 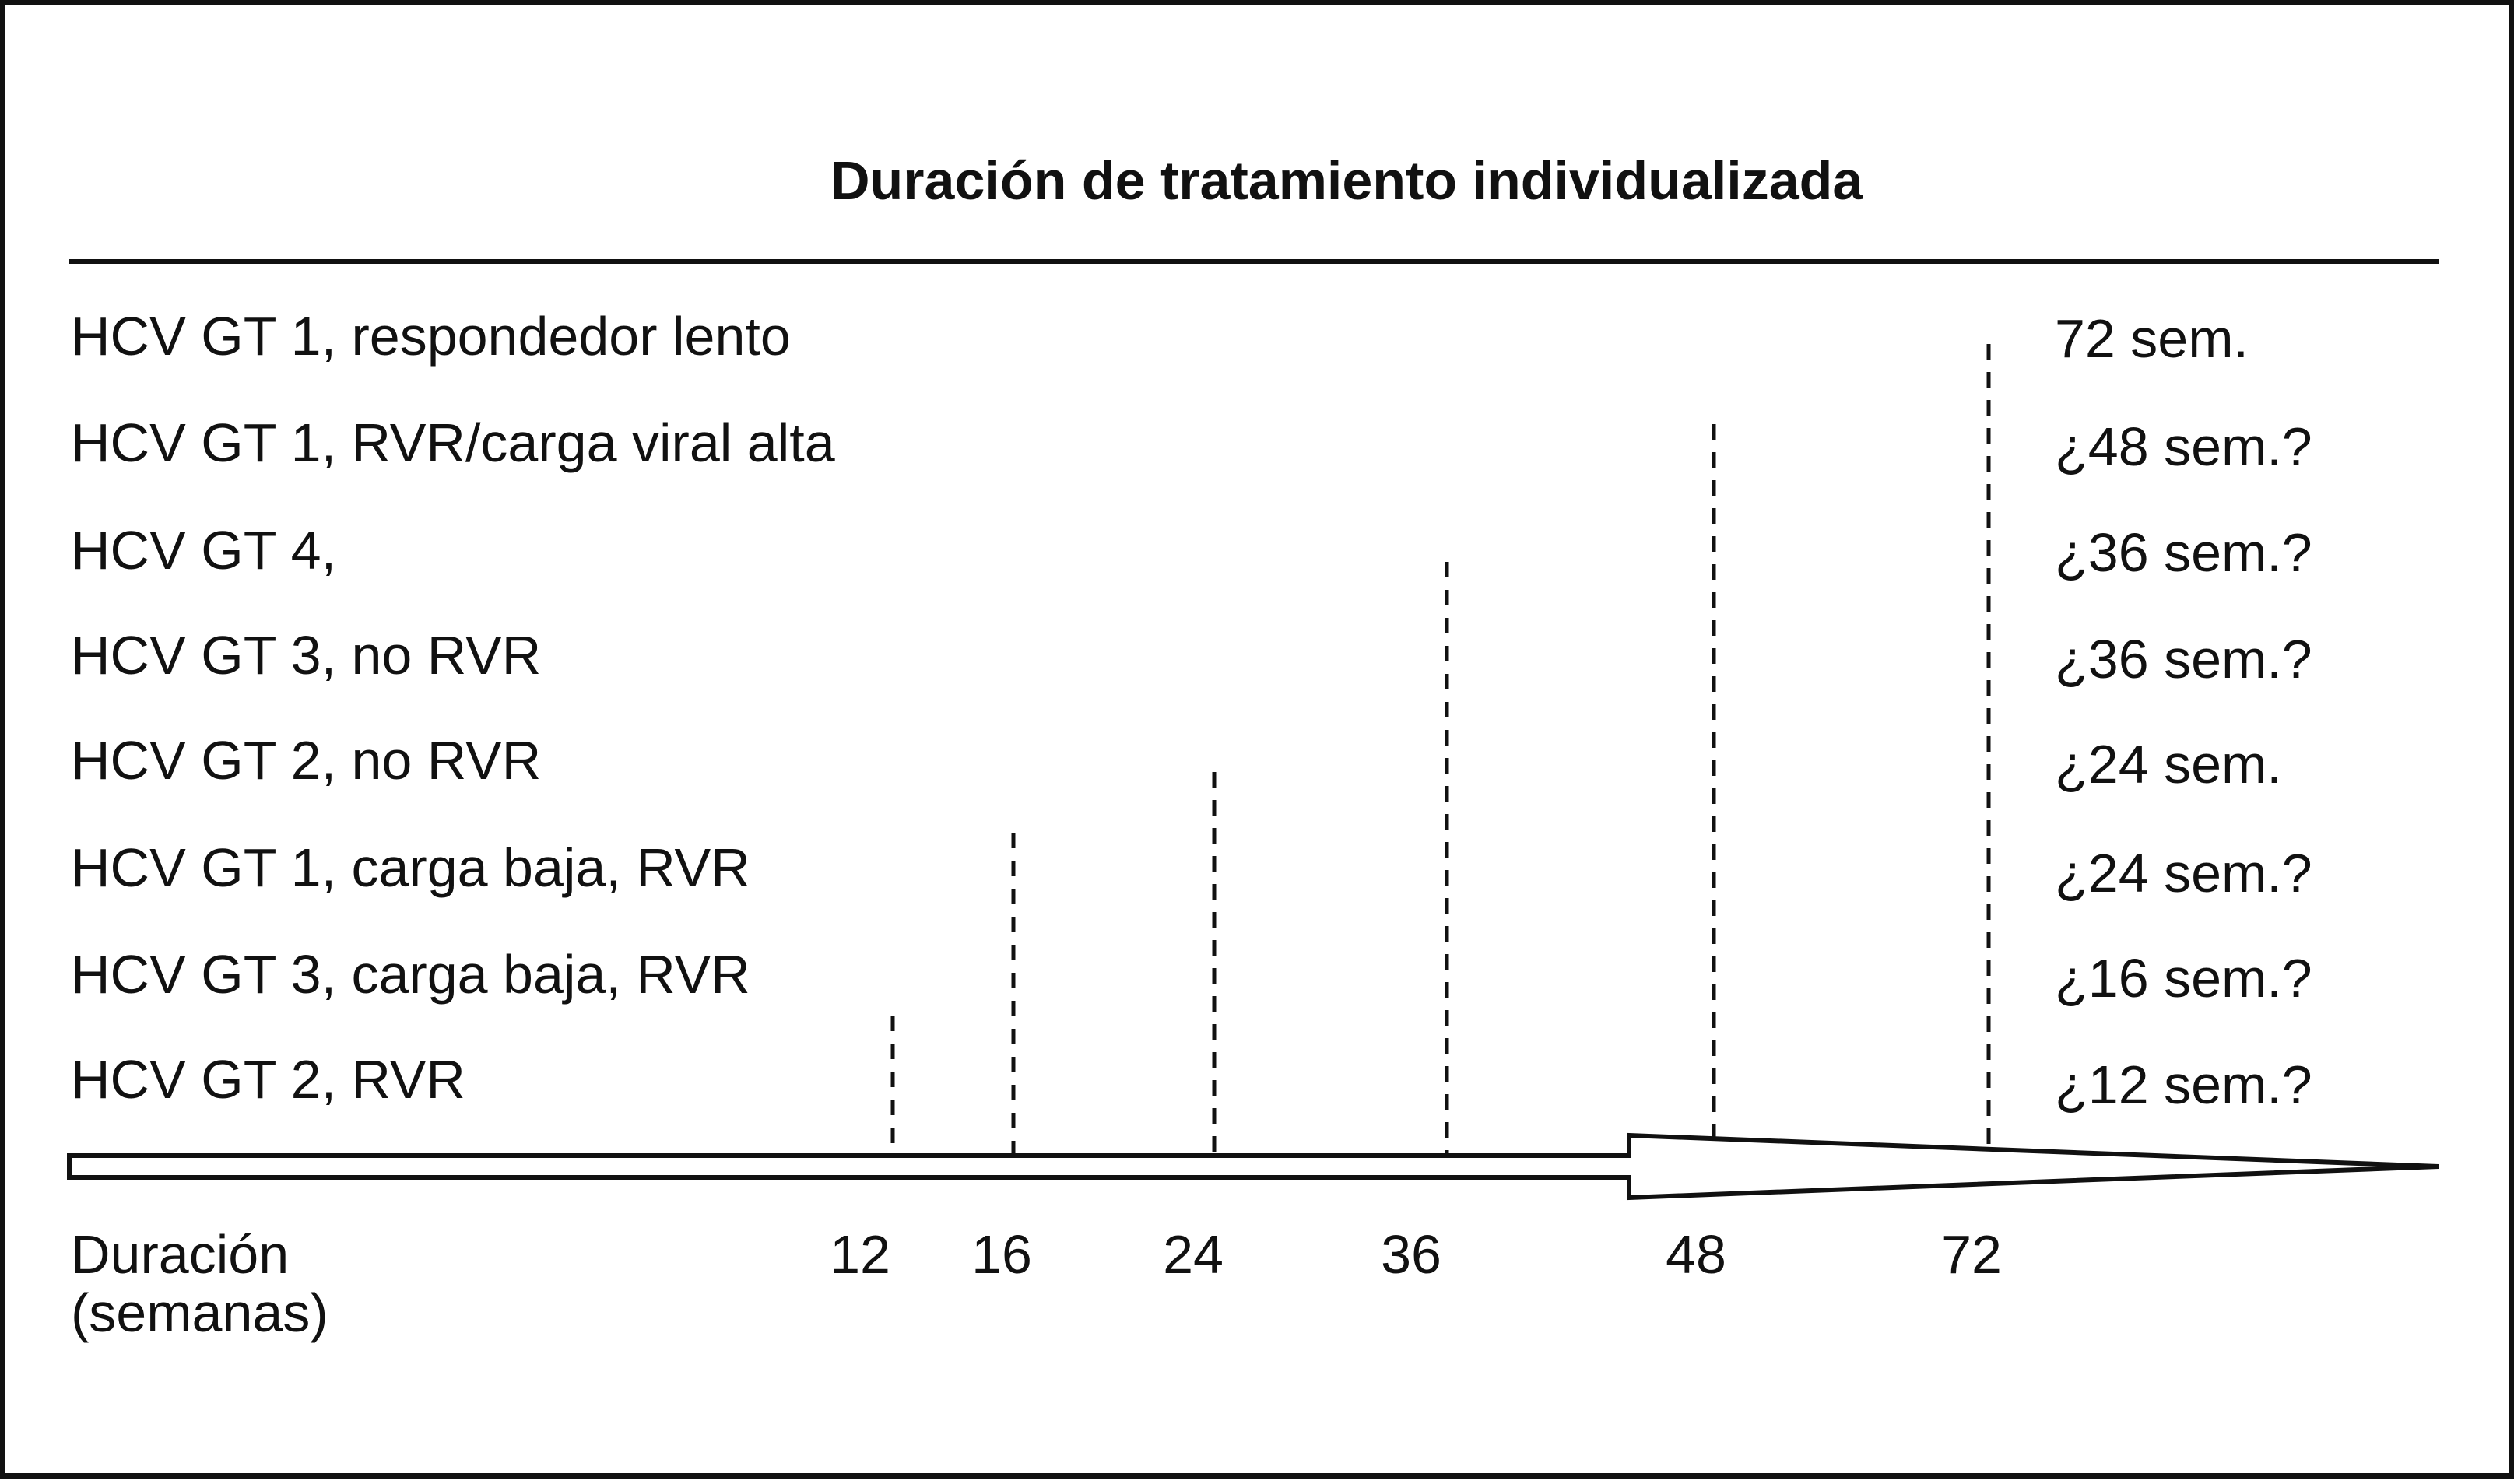 I want to click on tick-label: 12, so click(x=860, y=1254).